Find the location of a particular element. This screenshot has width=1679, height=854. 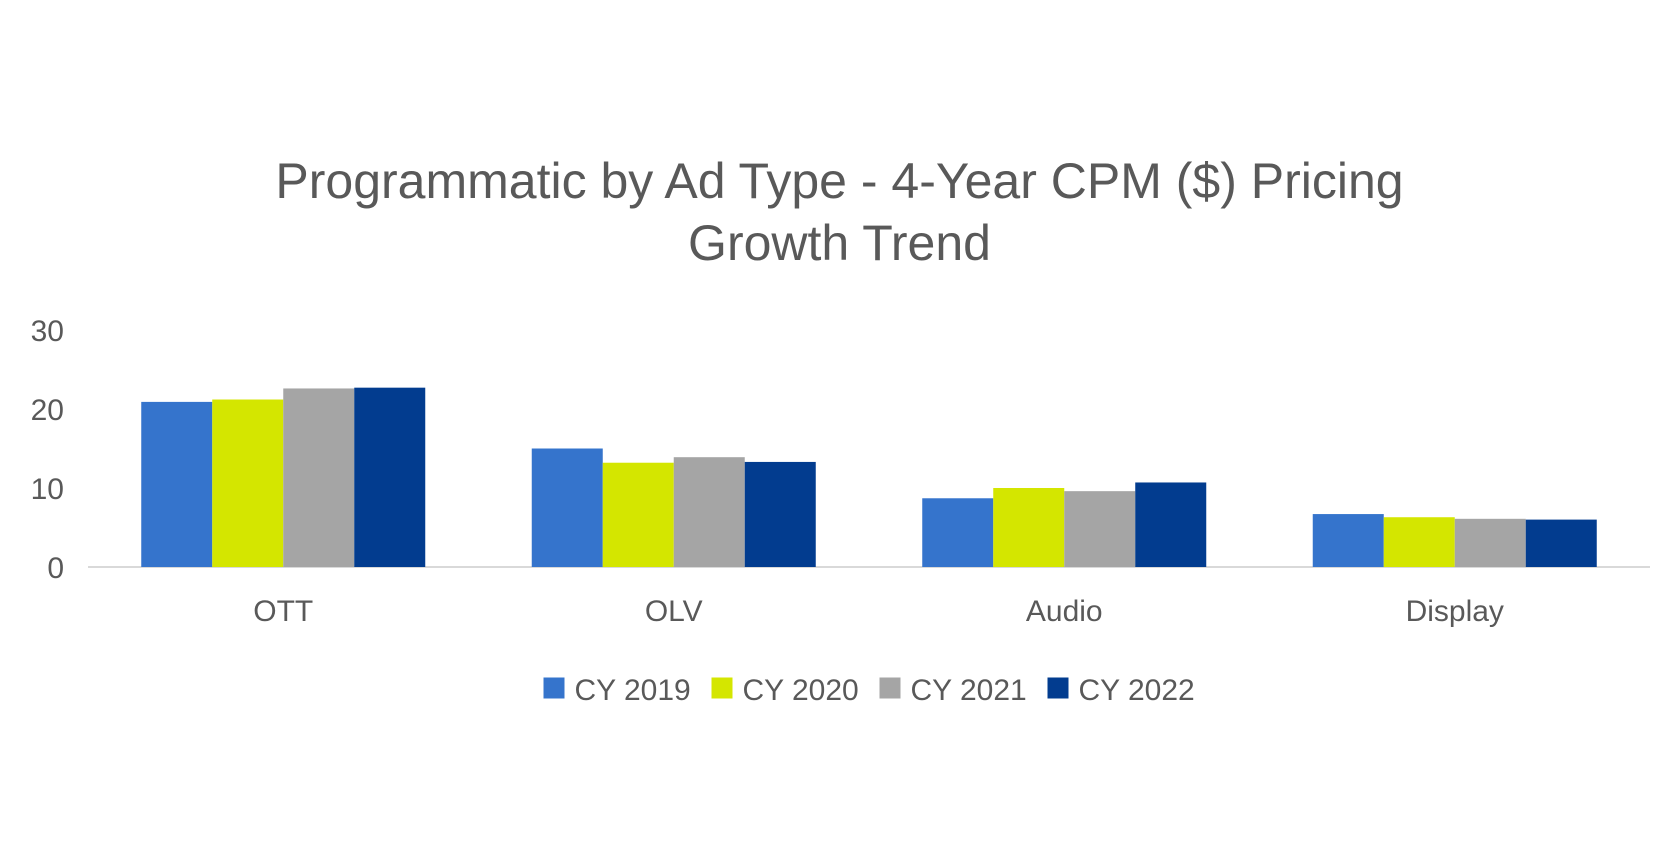

bar-ott-cy-2022 is located at coordinates (390, 477).